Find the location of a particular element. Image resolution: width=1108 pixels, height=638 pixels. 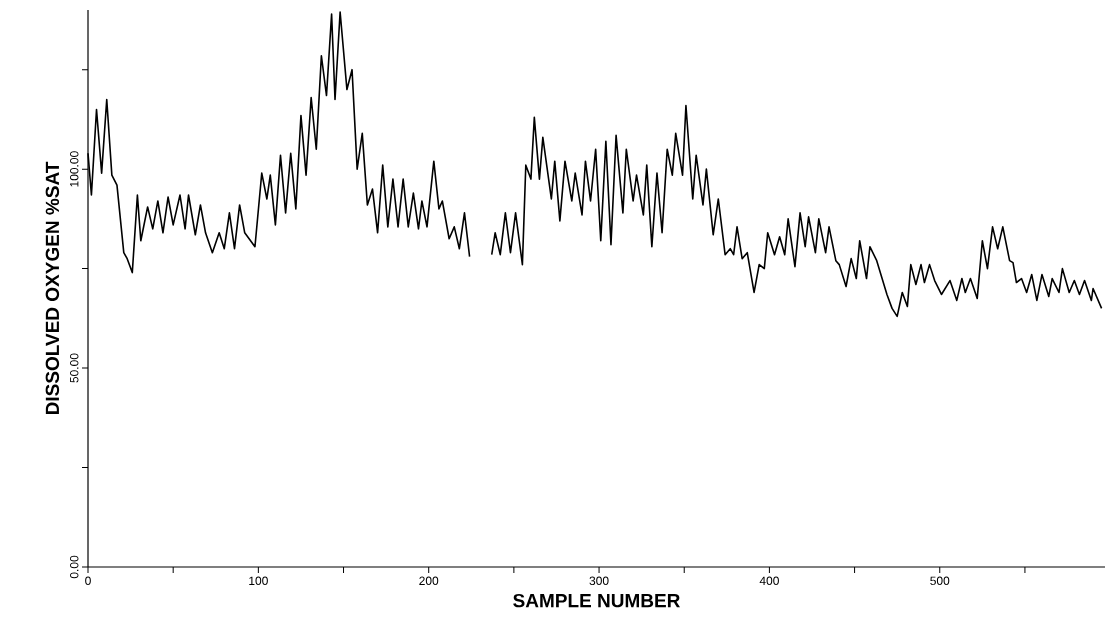

x-tick-label: 400 is located at coordinates (769, 581).